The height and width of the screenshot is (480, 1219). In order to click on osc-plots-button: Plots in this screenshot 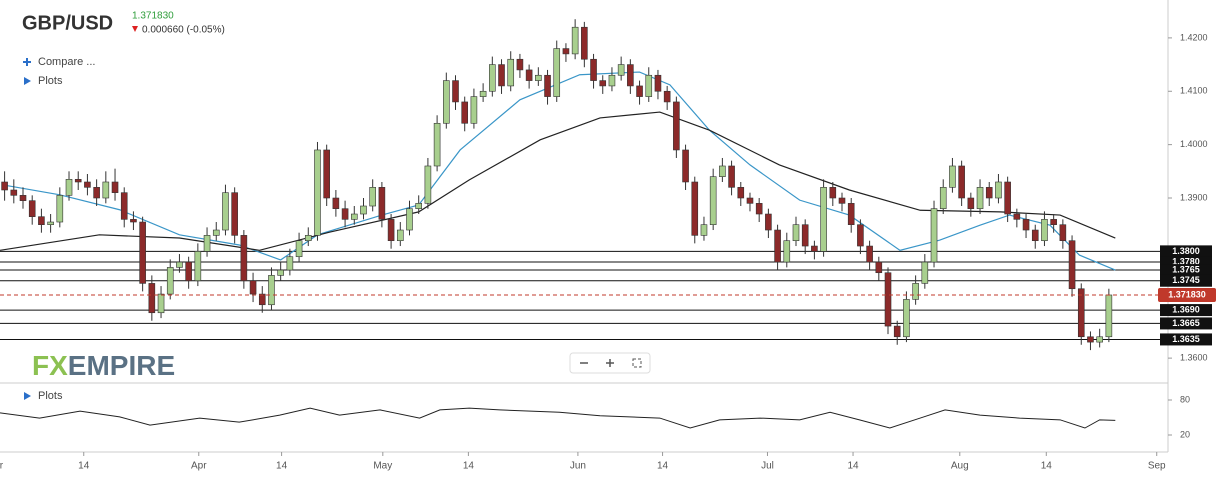, I will do `click(43, 396)`.